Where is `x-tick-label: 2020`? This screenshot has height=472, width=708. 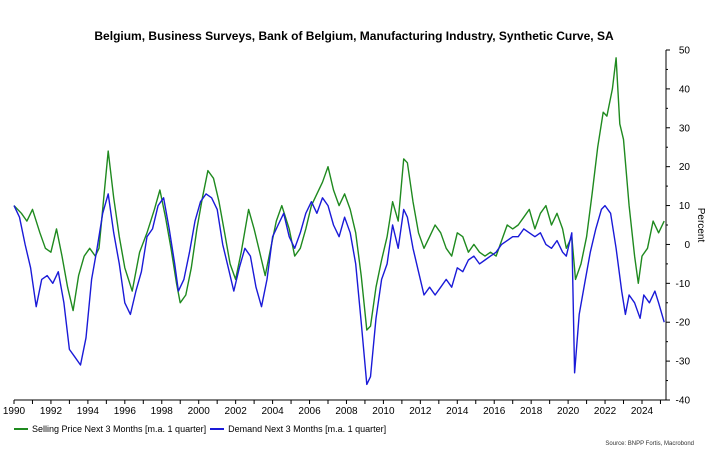
x-tick-label: 2020 is located at coordinates (568, 411).